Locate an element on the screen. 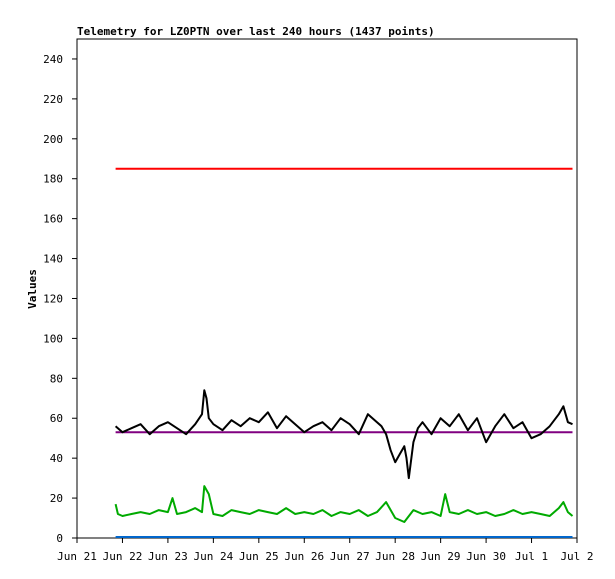  y-tick-label: 20 is located at coordinates (56, 498).